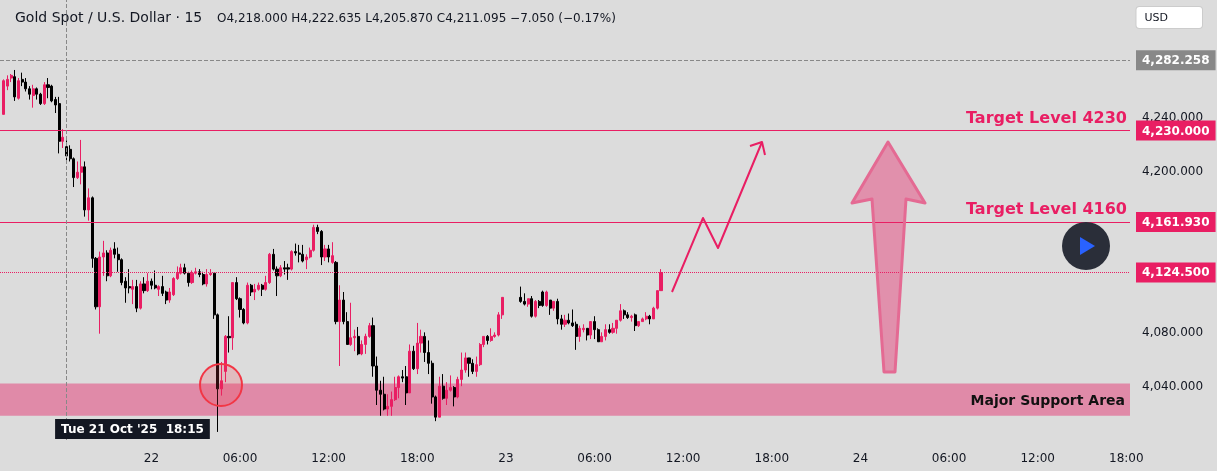 The height and width of the screenshot is (471, 1217). What do you see at coordinates (1047, 399) in the screenshot?
I see `band-label: Major Support Area` at bounding box center [1047, 399].